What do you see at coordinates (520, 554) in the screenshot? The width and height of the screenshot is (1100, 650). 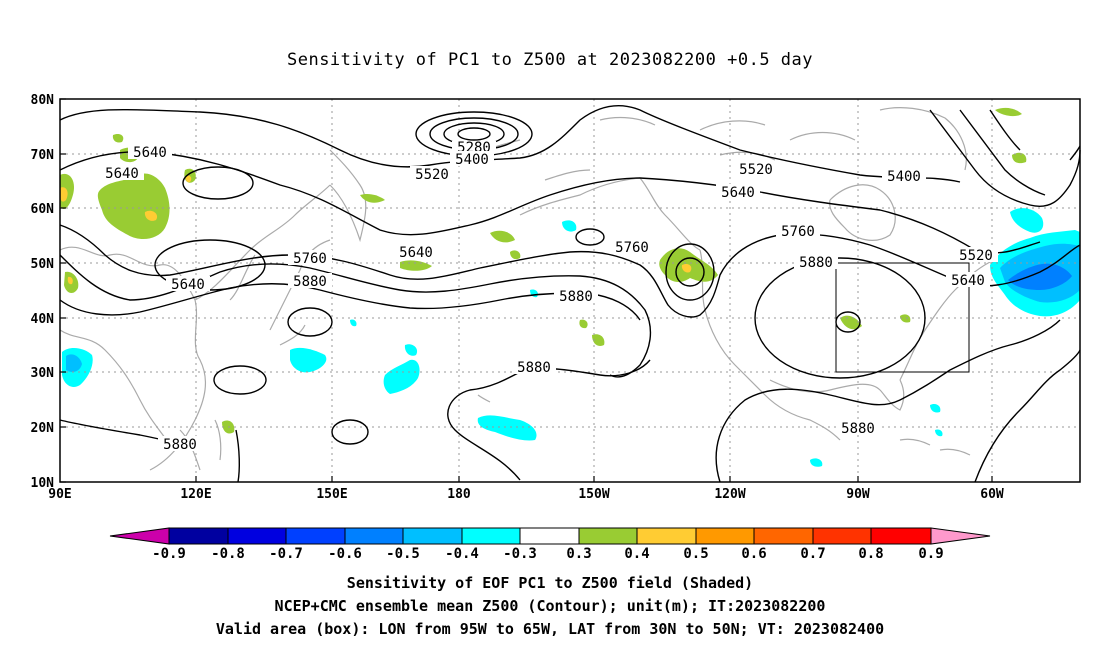 I see `colorbar-label: -0.3` at bounding box center [520, 554].